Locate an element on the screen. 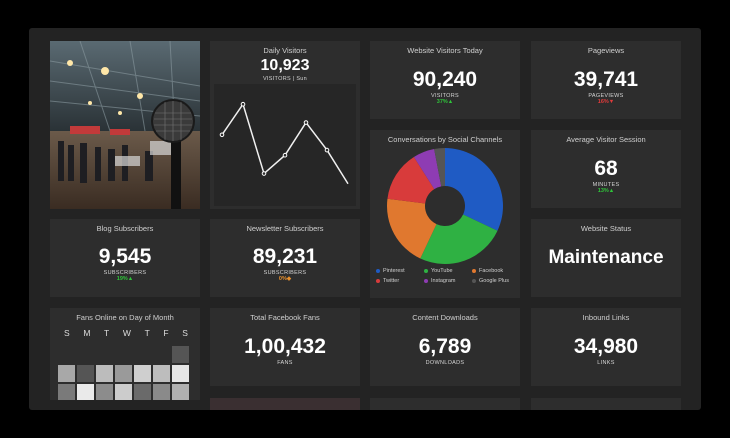 This screenshot has width=730, height=438. social-channels-donut-chart is located at coordinates (445, 206).